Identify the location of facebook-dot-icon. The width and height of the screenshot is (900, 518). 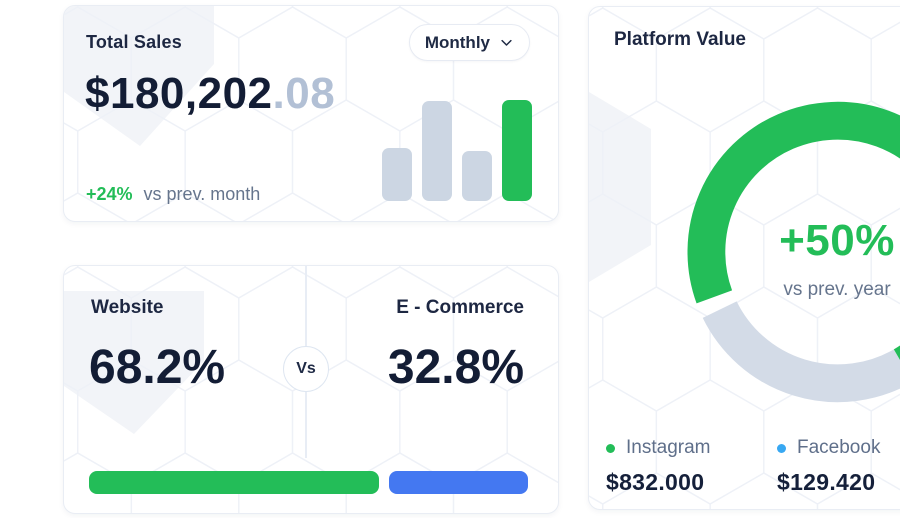
(781, 448).